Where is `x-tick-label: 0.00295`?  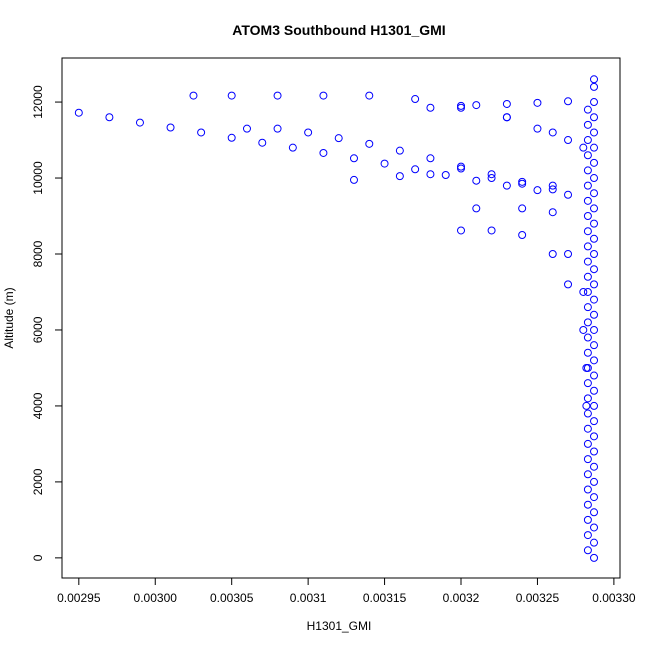 x-tick-label: 0.00295 is located at coordinates (79, 598).